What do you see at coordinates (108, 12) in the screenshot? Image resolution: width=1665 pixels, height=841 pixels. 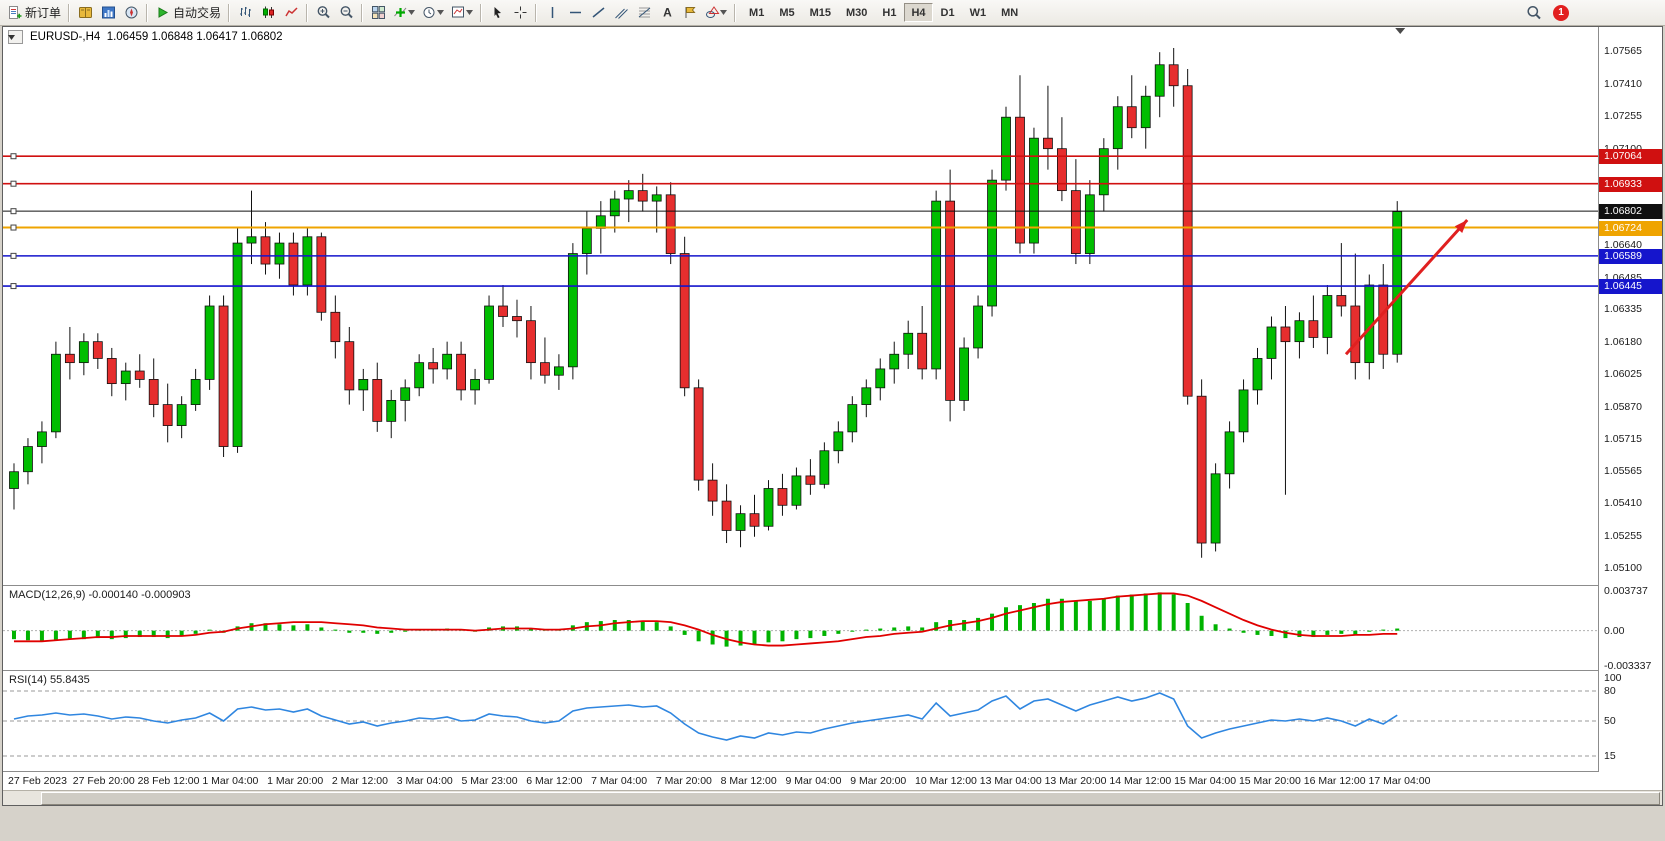 I see `data-window-button` at bounding box center [108, 12].